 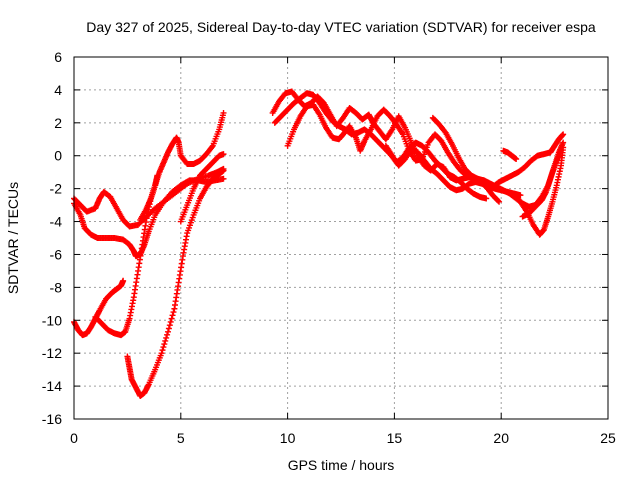 I want to click on y-axis-label: SDTVAR / TECUs, so click(x=13, y=238).